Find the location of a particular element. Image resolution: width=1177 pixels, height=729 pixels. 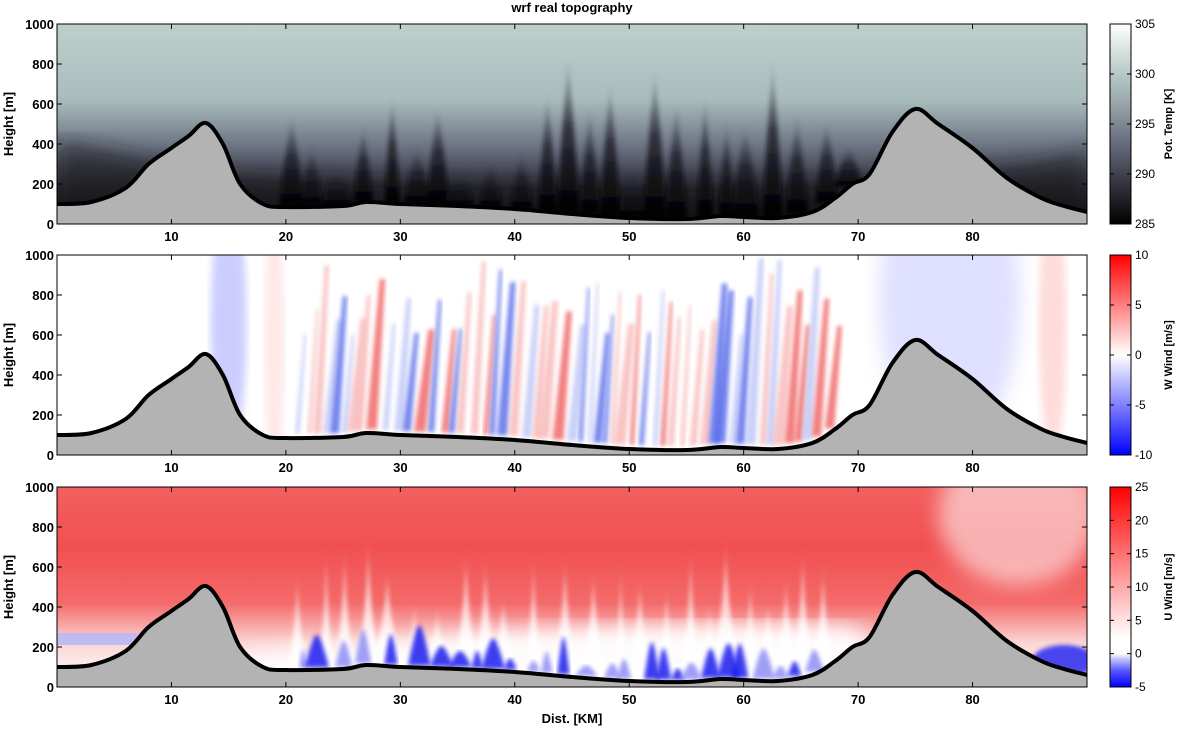

y-tick-label: 800 is located at coordinates (43, 527).